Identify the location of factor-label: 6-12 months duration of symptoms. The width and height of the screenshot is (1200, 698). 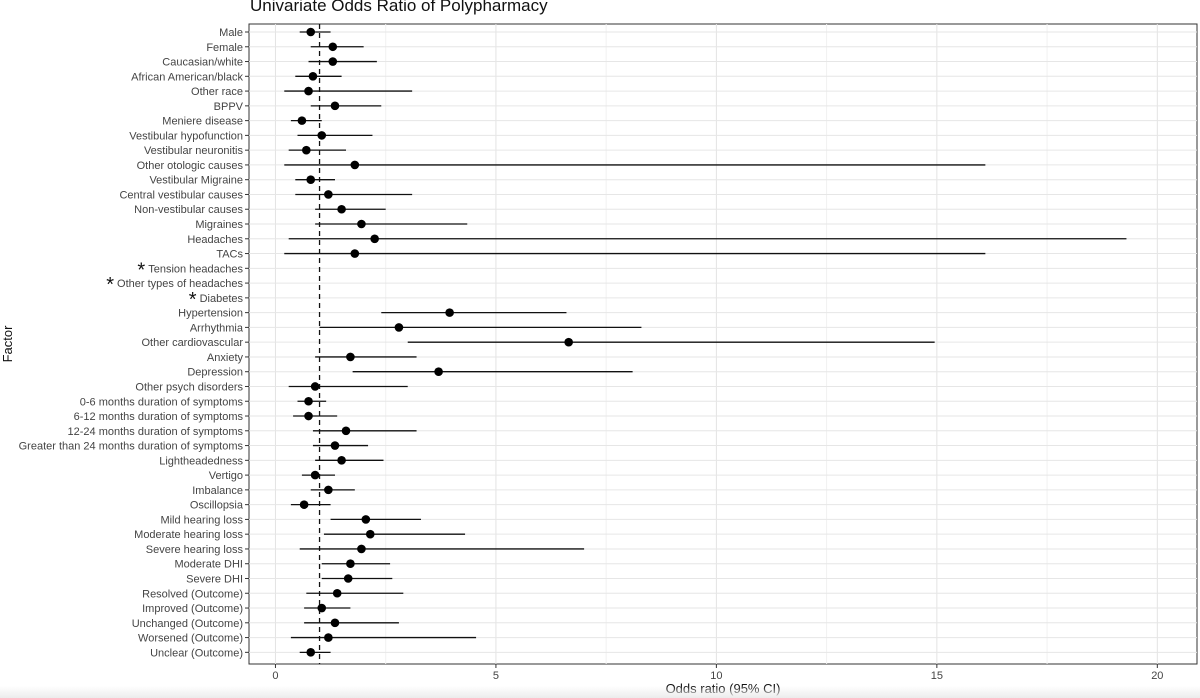
(159, 417).